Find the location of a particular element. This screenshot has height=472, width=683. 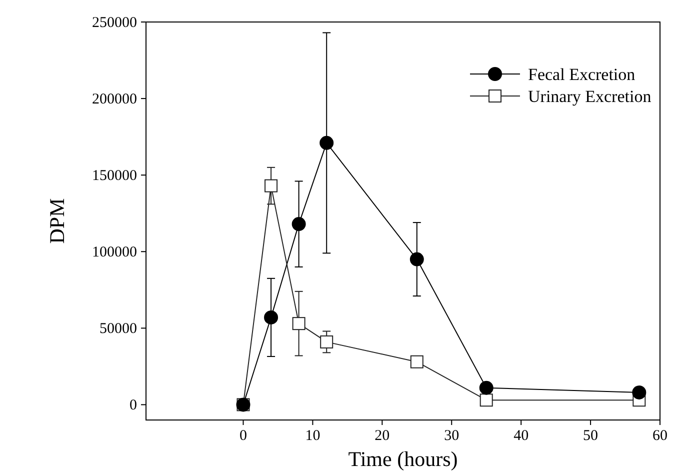

x-tick-label: 30 is located at coordinates (452, 436).